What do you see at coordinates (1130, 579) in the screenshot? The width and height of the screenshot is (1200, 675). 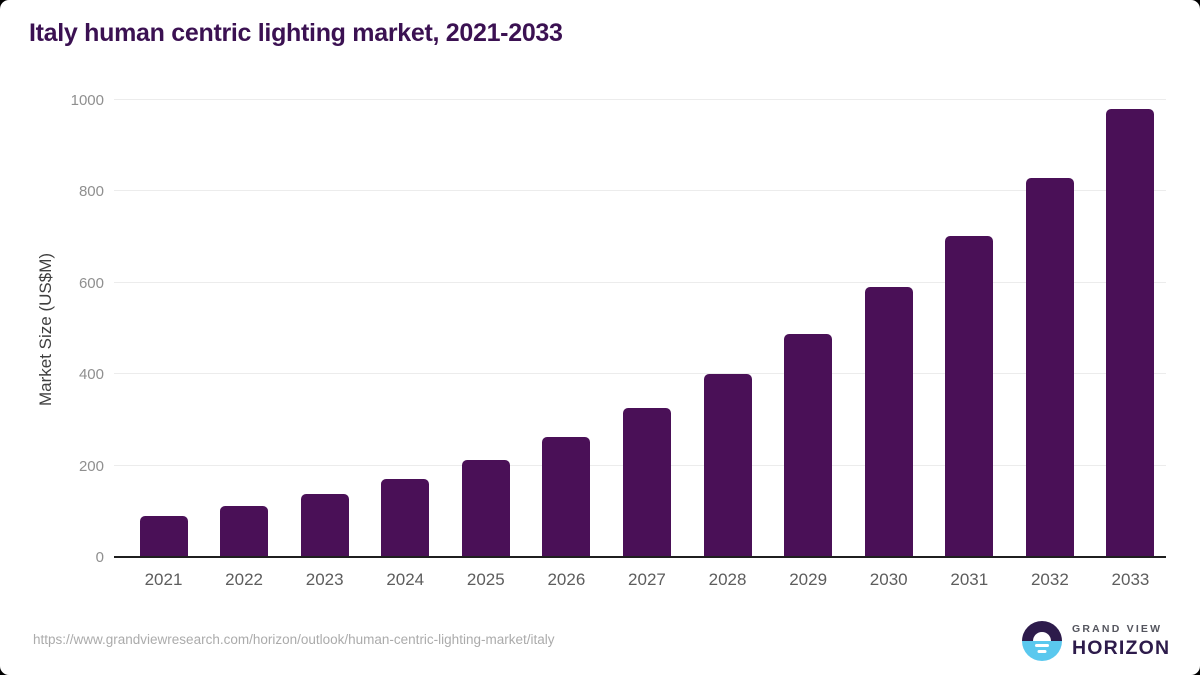 I see `x-tick-label-2033: 2033` at bounding box center [1130, 579].